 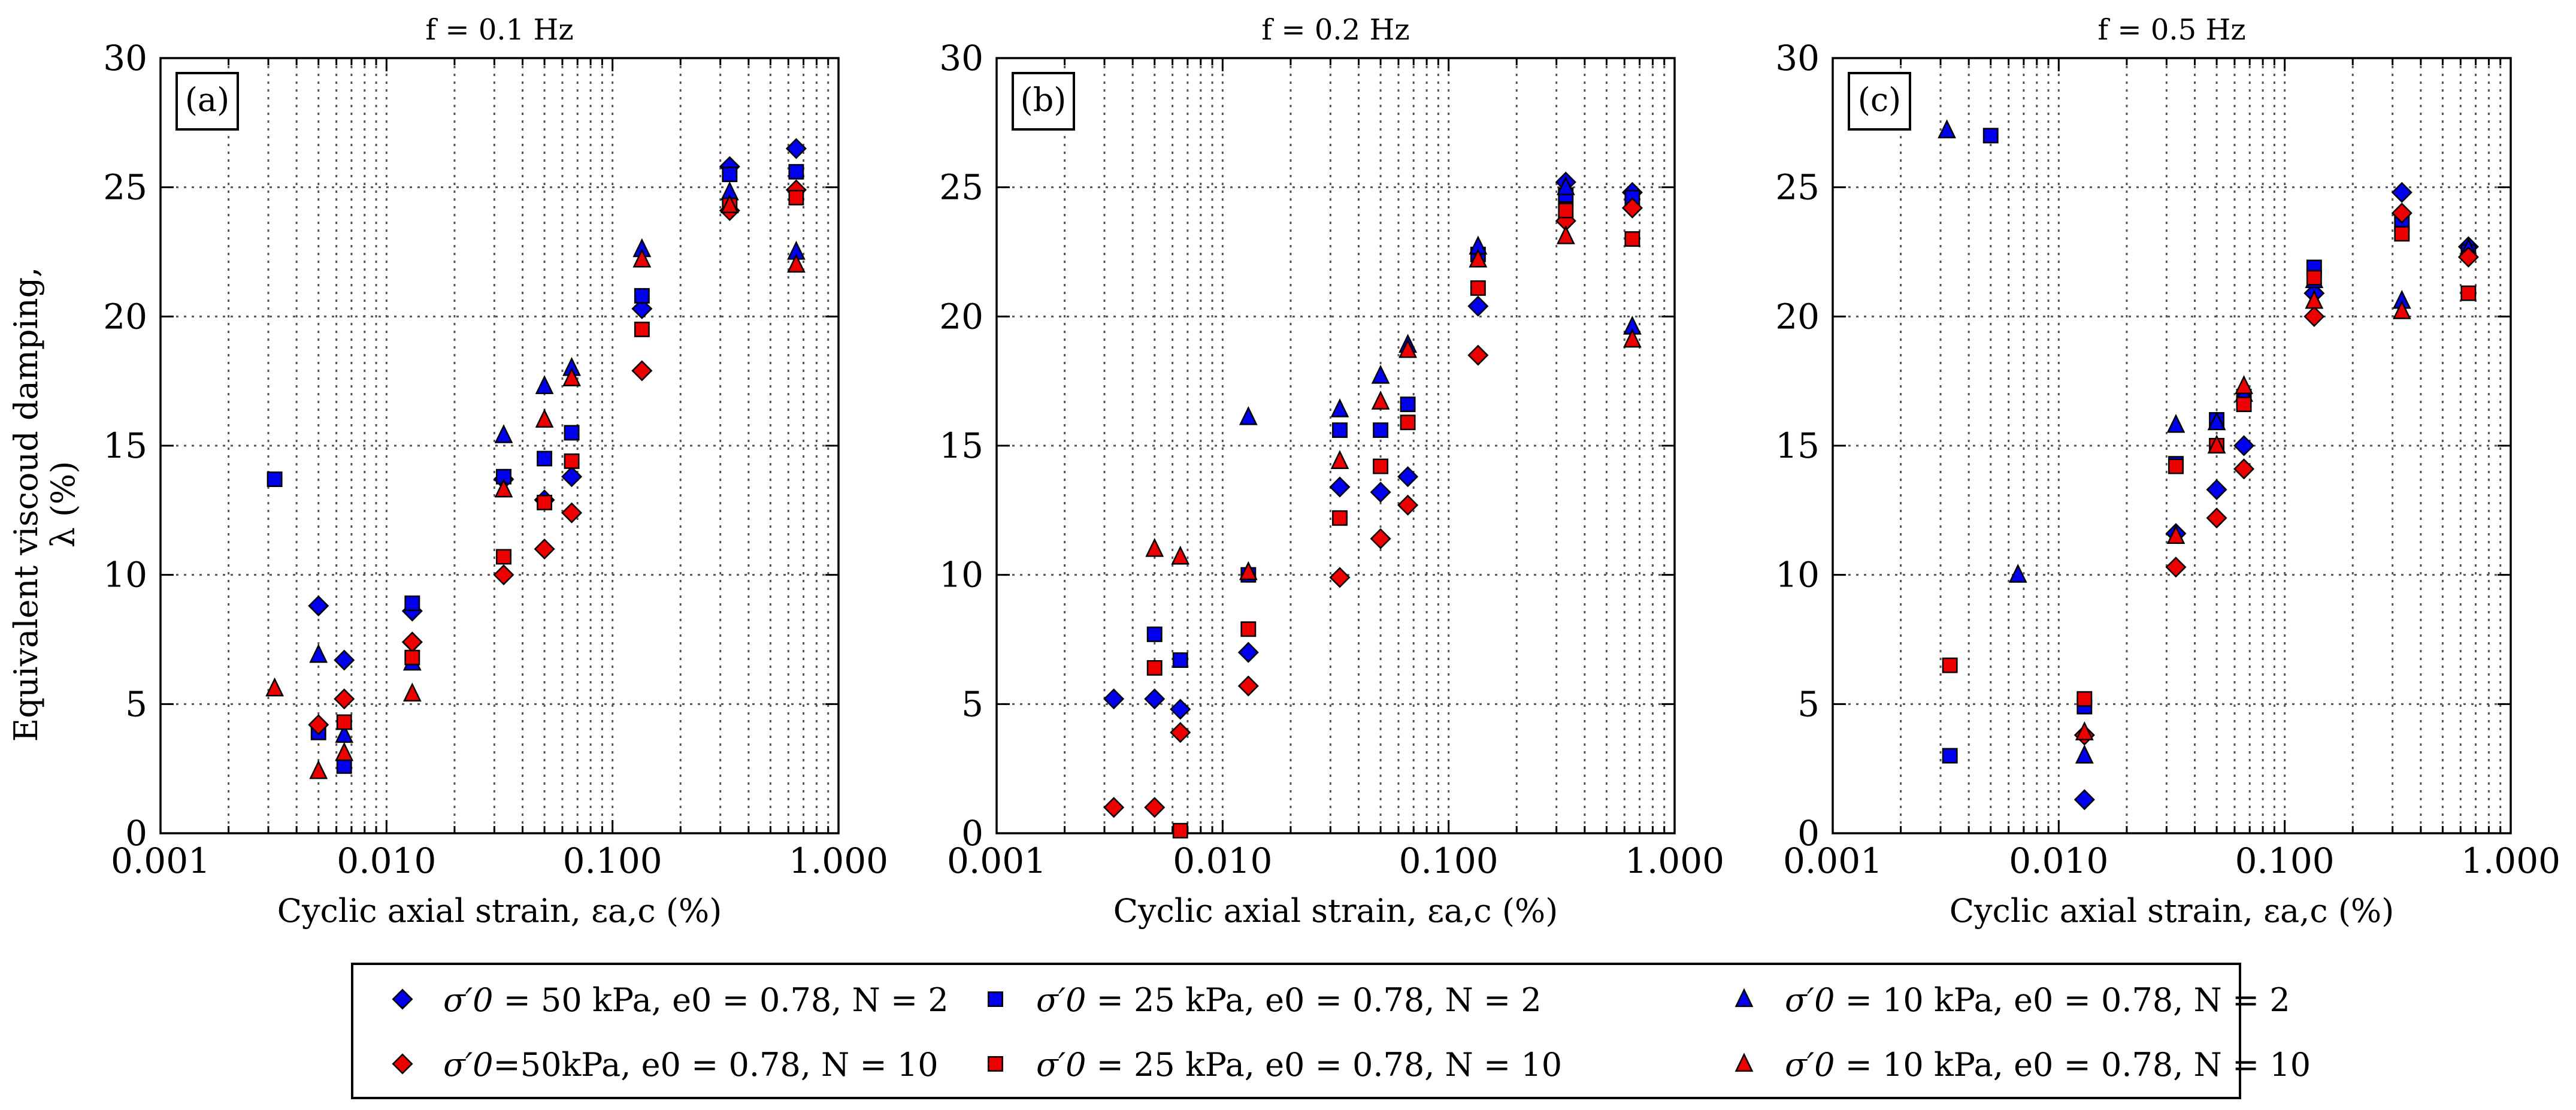 I want to click on legend-entry-s50n10: σ′0=50kPa, e0 = 0.78, N = 10, so click(x=665, y=1065).